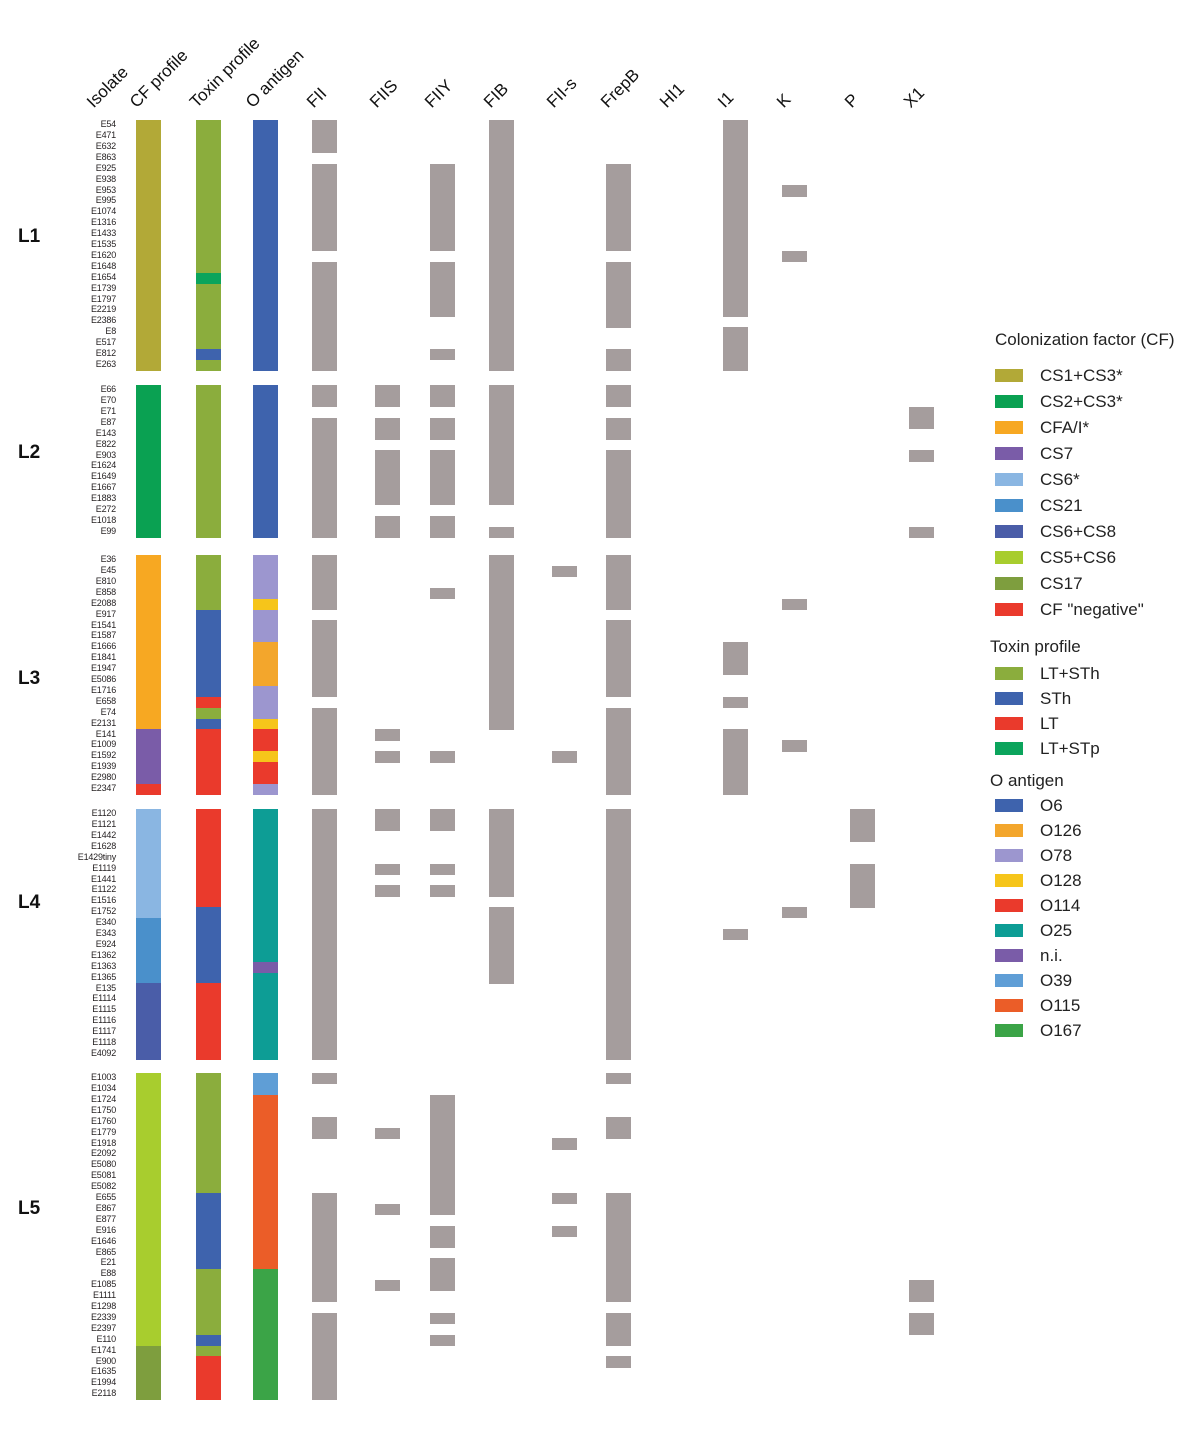 The image size is (1200, 1435). Describe the element at coordinates (105, 454) in the screenshot. I see `isolate-label: E903` at that location.